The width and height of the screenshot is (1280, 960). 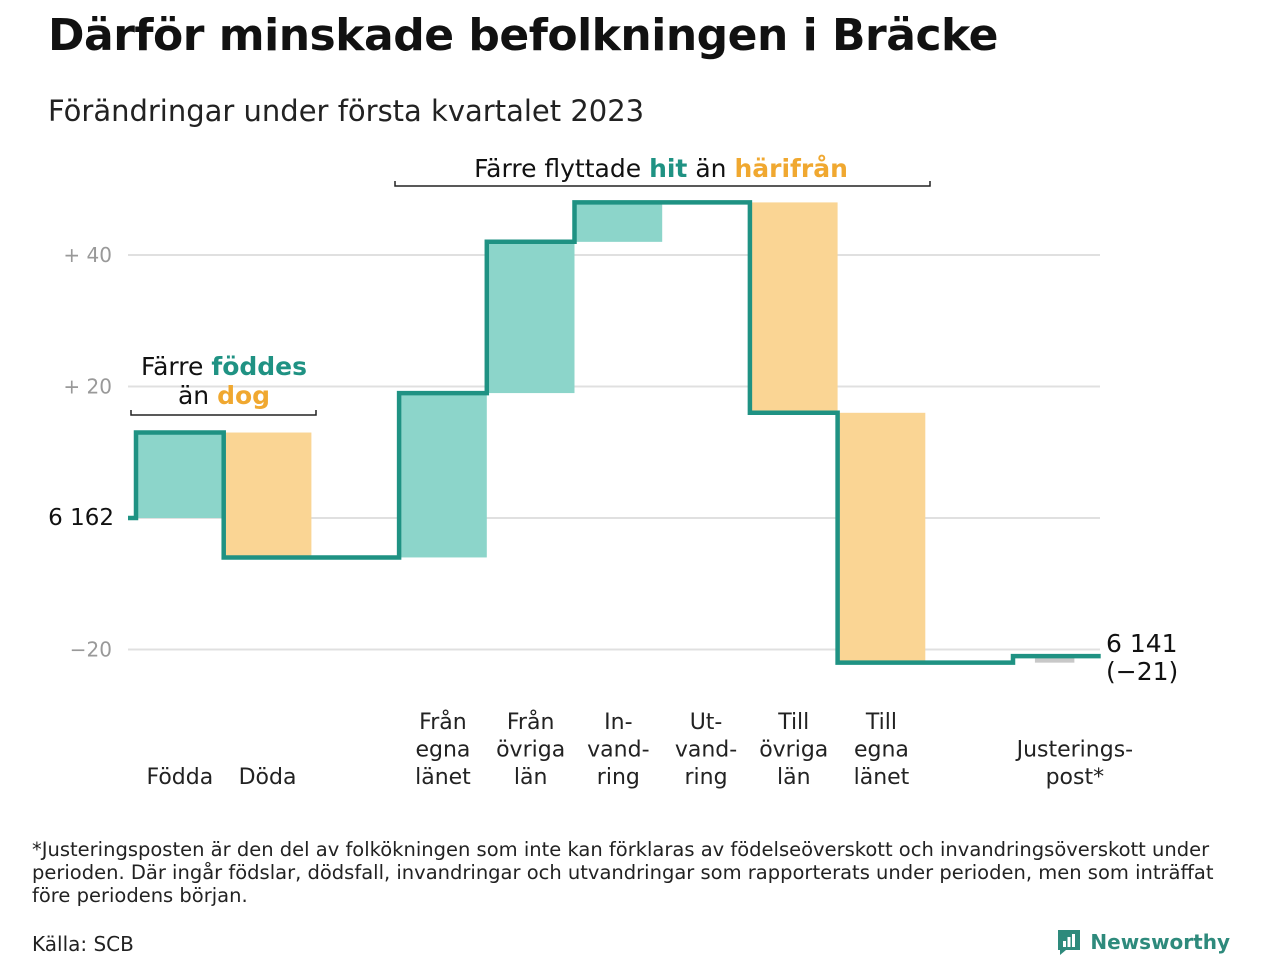 I want to click on annotation-text: än dog, so click(x=224, y=395).